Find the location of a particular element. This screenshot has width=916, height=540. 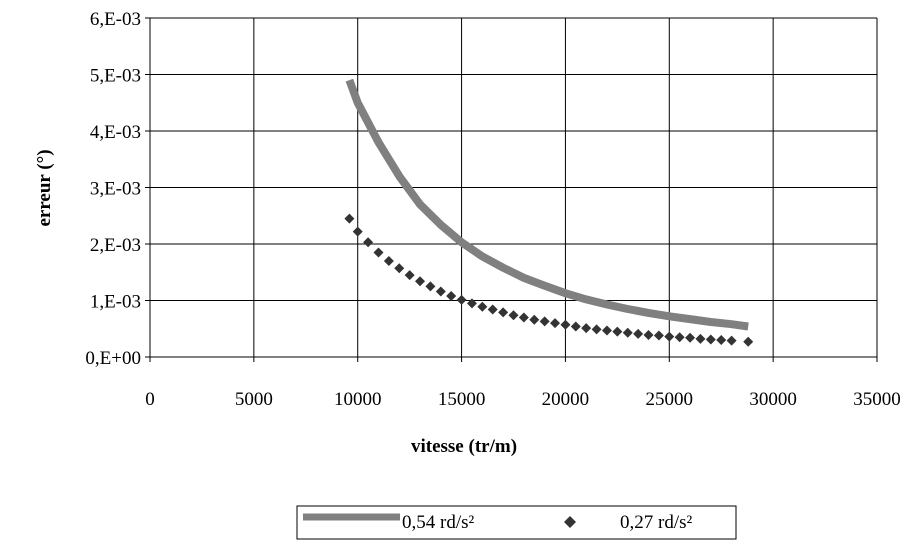

legend-box is located at coordinates (516, 522).